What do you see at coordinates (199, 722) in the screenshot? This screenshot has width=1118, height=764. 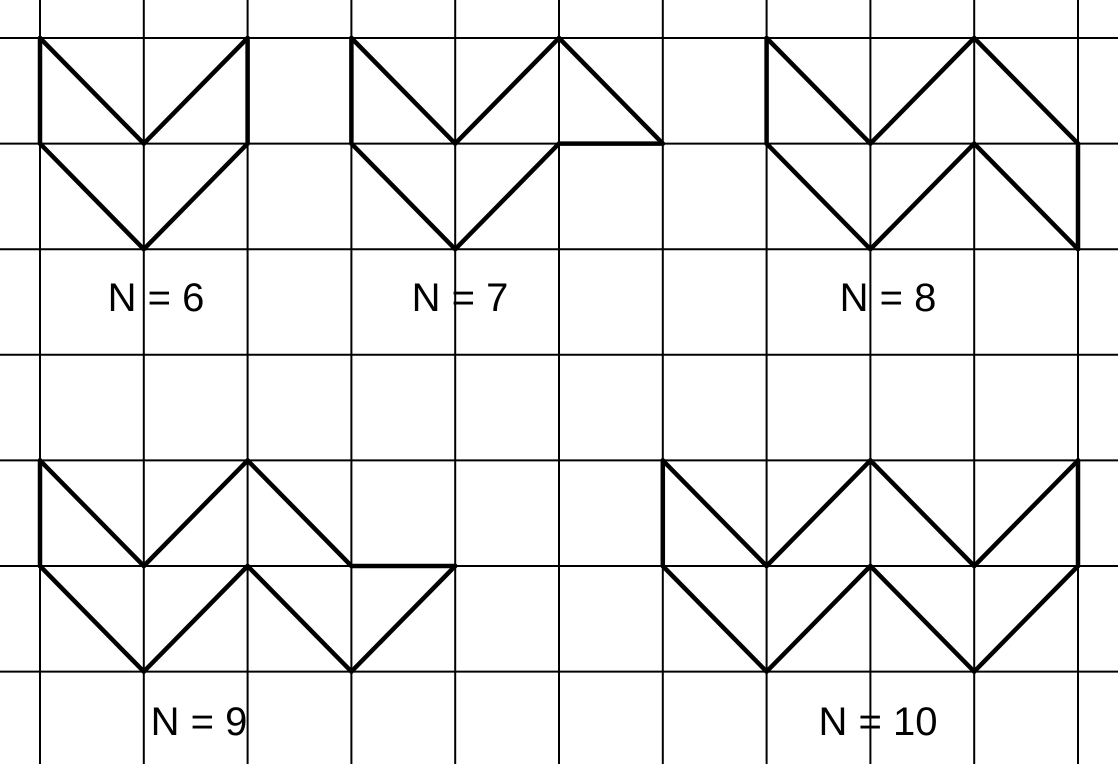 I see `figure-label-n9: N = 9` at bounding box center [199, 722].